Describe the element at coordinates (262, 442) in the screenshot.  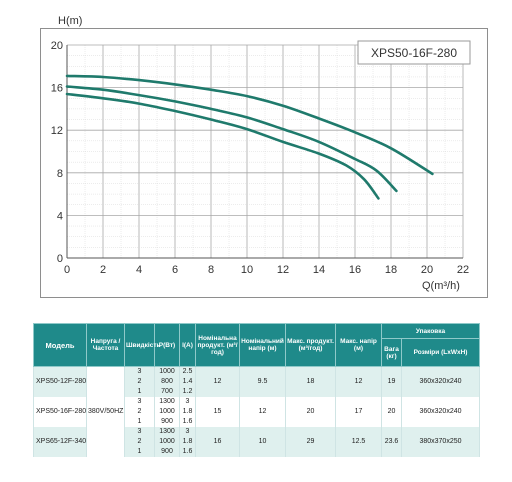
I see `nominal-head-cell: 10` at that location.